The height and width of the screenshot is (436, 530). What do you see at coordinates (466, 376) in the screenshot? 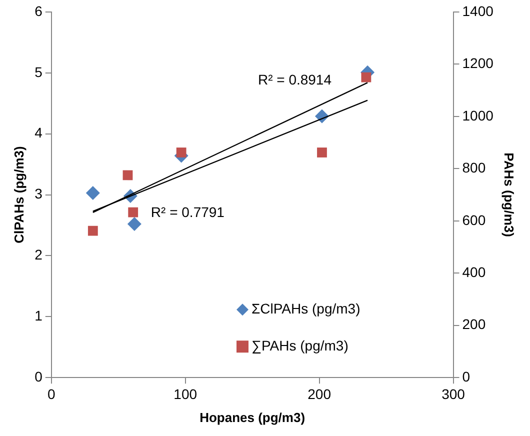
I see `y2-tick-label: 0` at bounding box center [466, 376].